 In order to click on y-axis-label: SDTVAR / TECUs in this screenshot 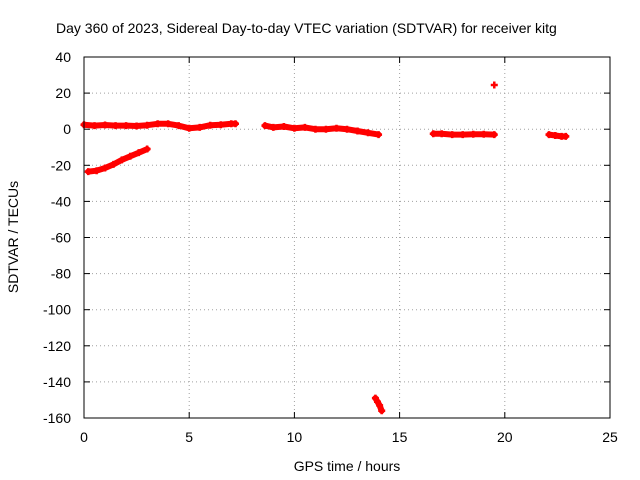, I will do `click(13, 237)`.